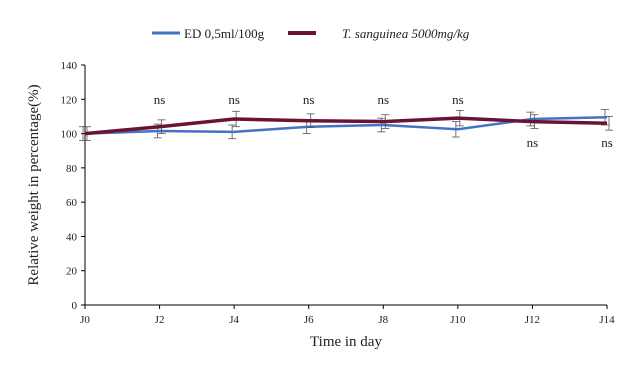 This screenshot has height=365, width=621. What do you see at coordinates (224, 33) in the screenshot?
I see `legend-label: ED 0,5ml/100g` at bounding box center [224, 33].